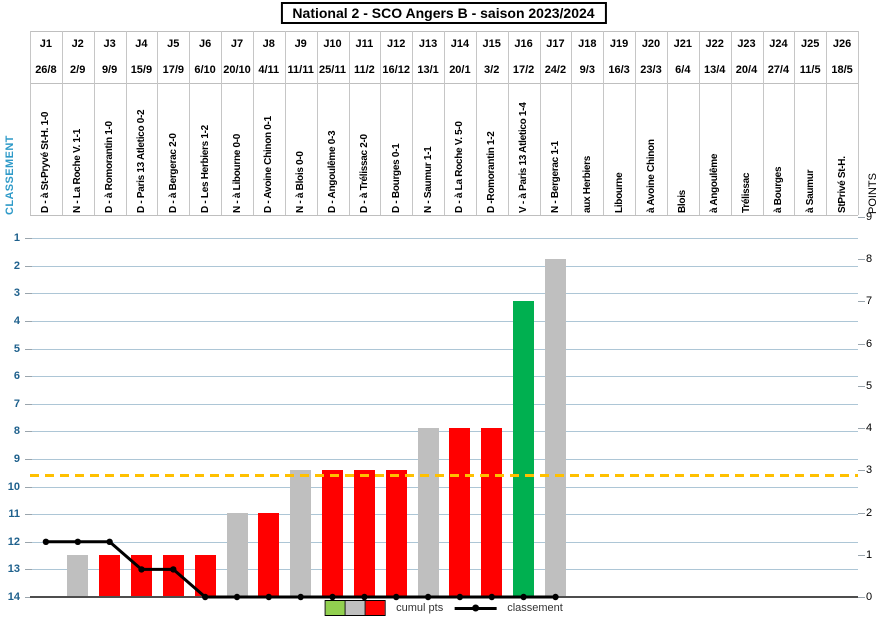 Image resolution: width=887 pixels, height=623 pixels. I want to click on classement-tick-label: 1, so click(16, 238).